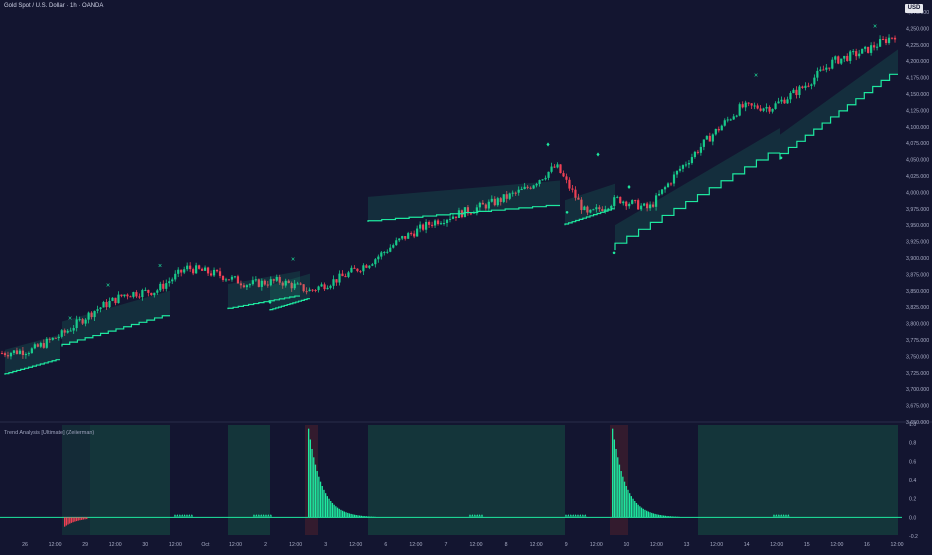 The image size is (932, 555). What do you see at coordinates (917, 210) in the screenshot?
I see `y-tick-label: 3,975.000` at bounding box center [917, 210].